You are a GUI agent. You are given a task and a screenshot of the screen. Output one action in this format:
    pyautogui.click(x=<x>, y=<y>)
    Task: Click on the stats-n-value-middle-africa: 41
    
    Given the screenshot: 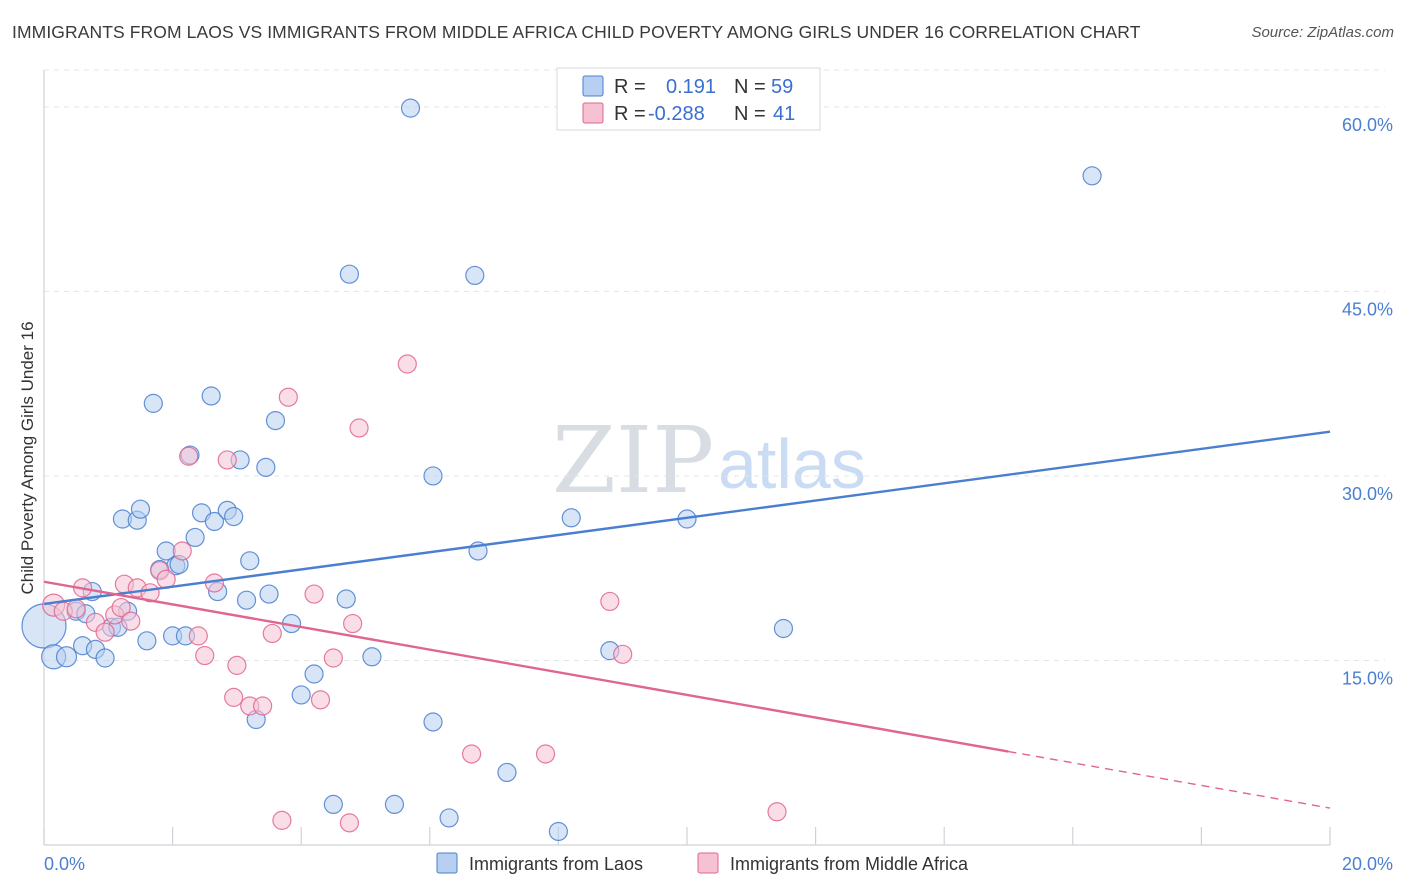 What is the action you would take?
    pyautogui.click(x=784, y=114)
    